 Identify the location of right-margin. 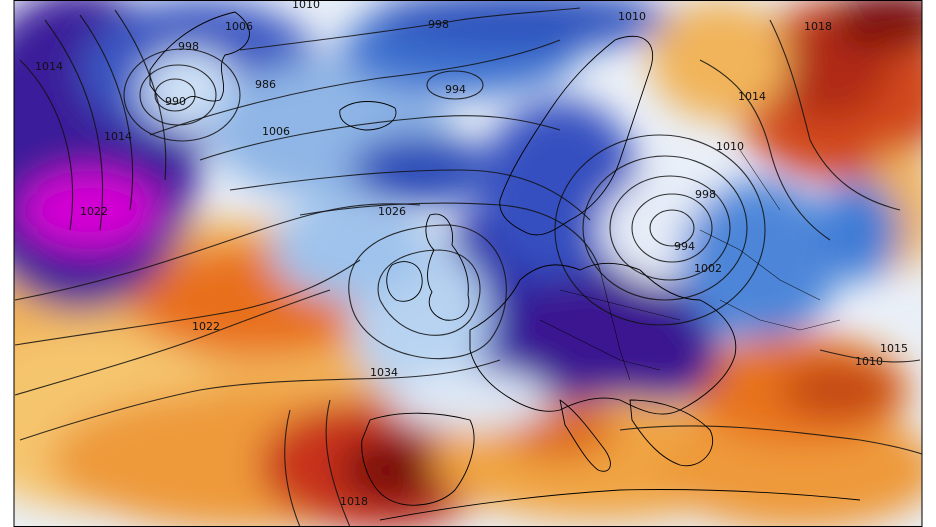
(929, 263).